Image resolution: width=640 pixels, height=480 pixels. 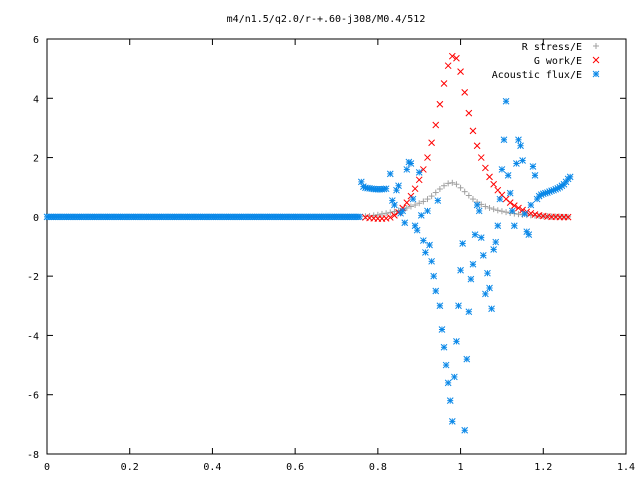 What do you see at coordinates (33, 277) in the screenshot?
I see `y-tick-label: -2` at bounding box center [33, 277].